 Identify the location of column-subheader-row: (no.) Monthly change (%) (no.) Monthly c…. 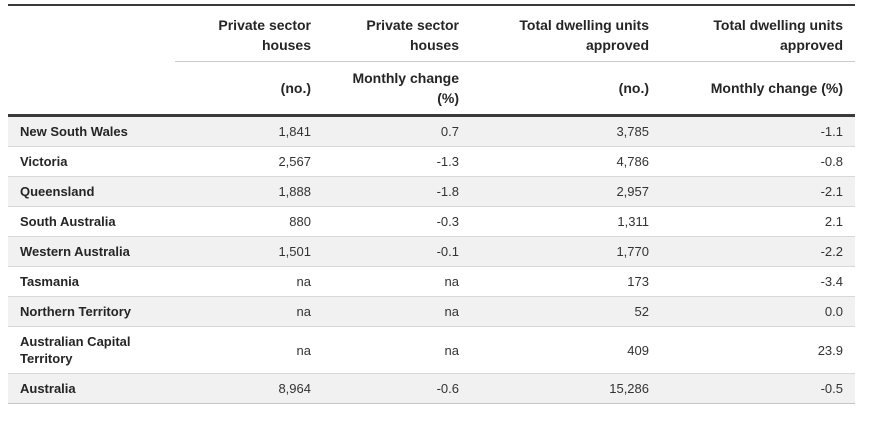
(431, 89).